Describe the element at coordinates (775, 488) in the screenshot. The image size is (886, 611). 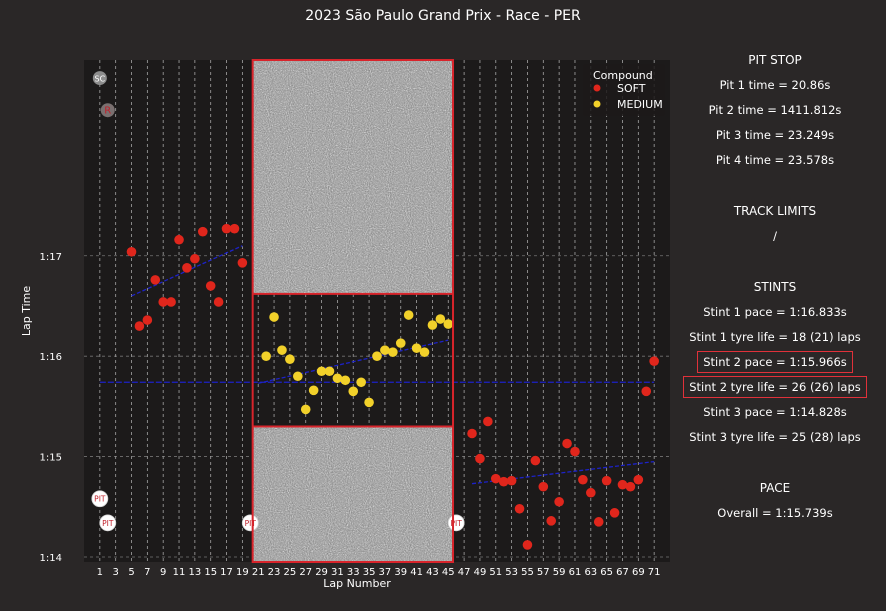
I see `pace-heading: PACE` at that location.